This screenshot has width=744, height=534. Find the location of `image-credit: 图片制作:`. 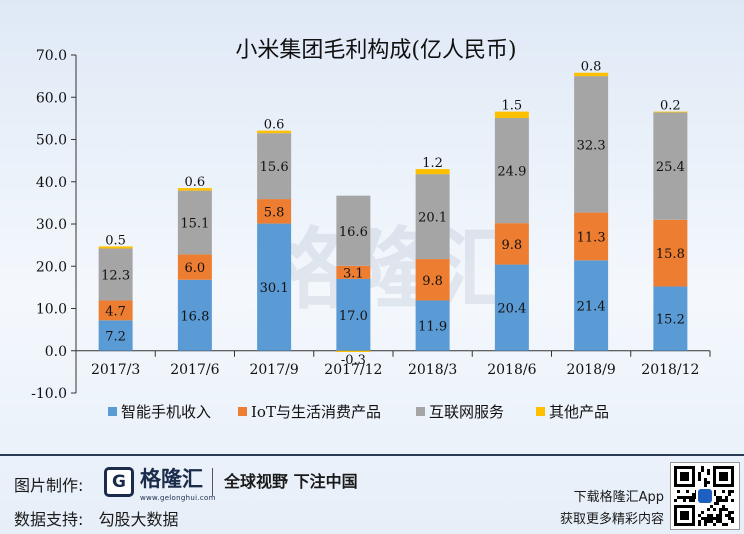

image-credit: 图片制作: is located at coordinates (53, 484).